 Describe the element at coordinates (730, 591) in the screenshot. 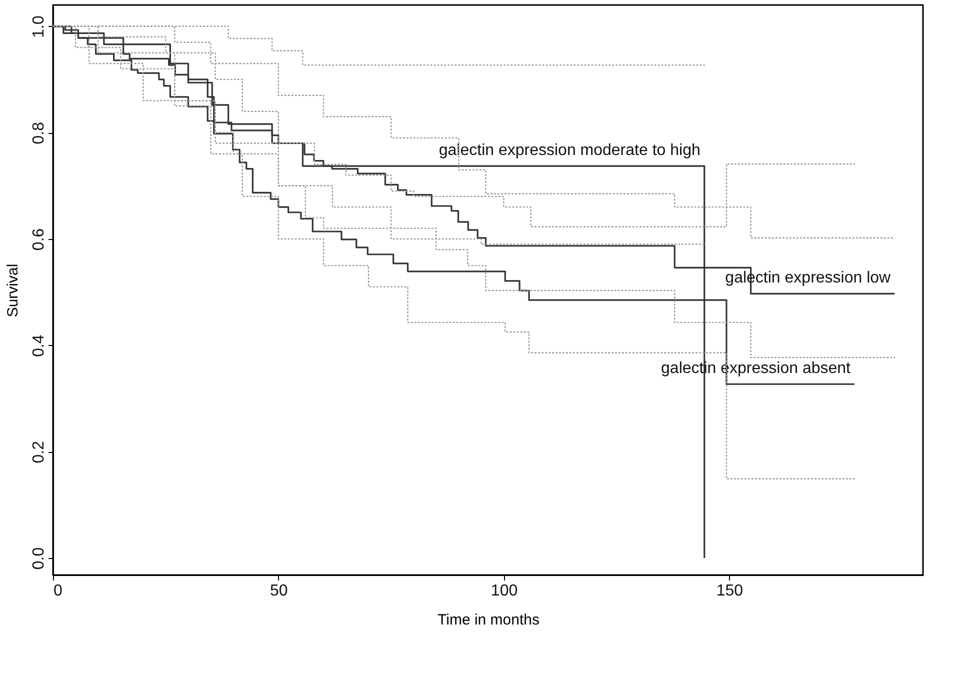

I see `x-tick-label: 150` at that location.